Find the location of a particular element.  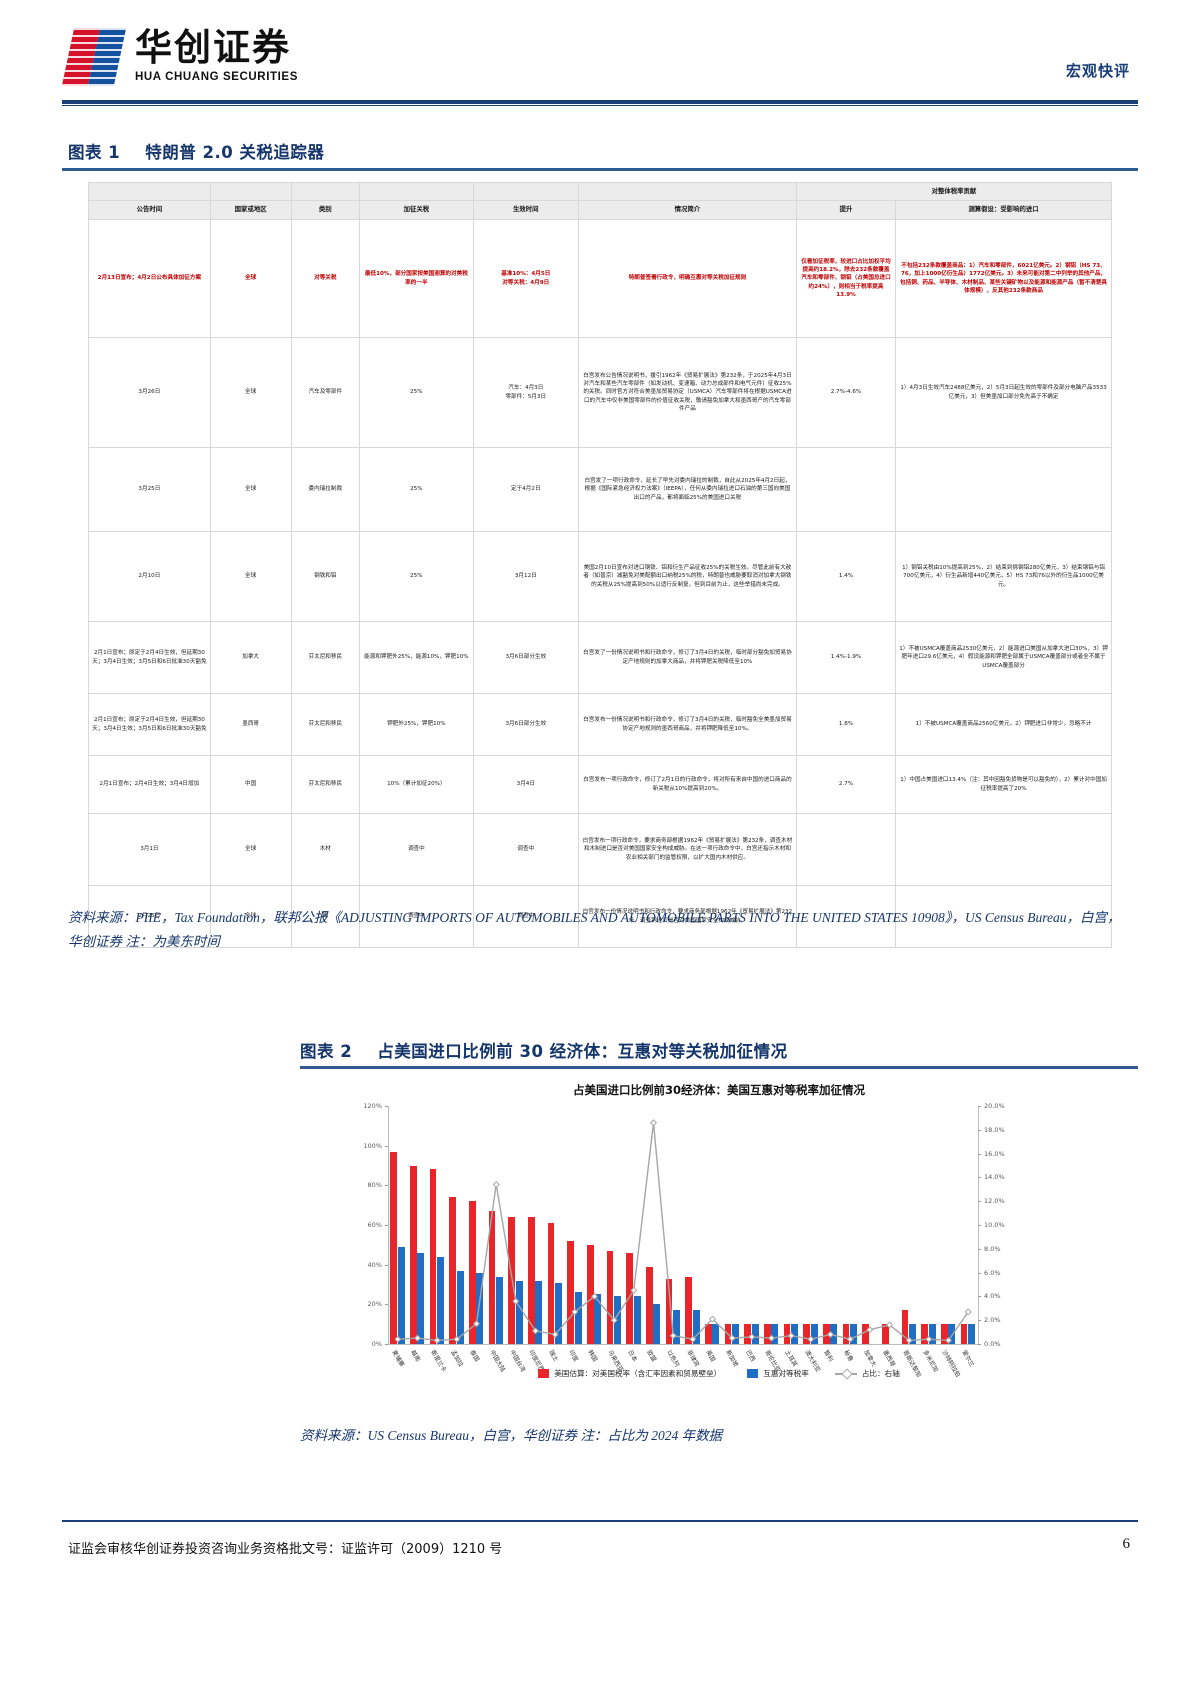

legend-swatch-red is located at coordinates (544, 1373).